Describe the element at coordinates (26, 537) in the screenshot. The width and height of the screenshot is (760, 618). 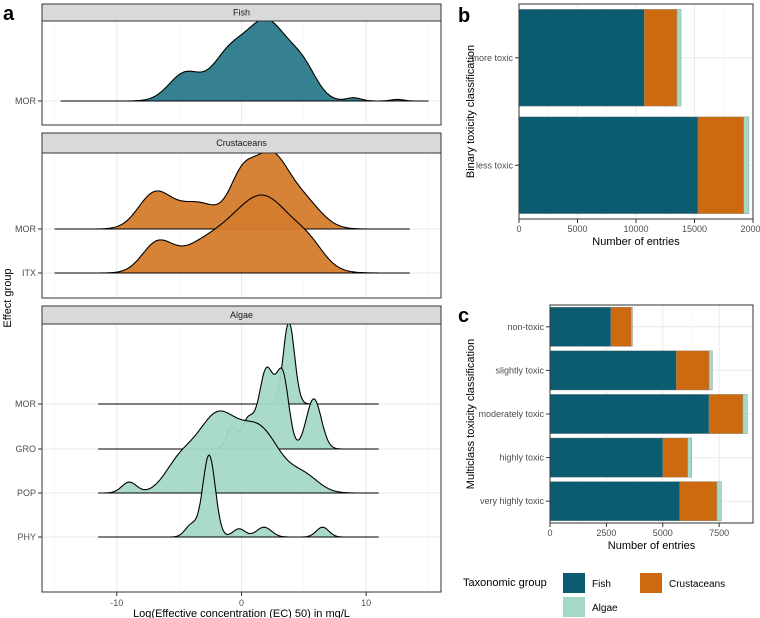
I see `ridge-label-phy: PHY` at that location.